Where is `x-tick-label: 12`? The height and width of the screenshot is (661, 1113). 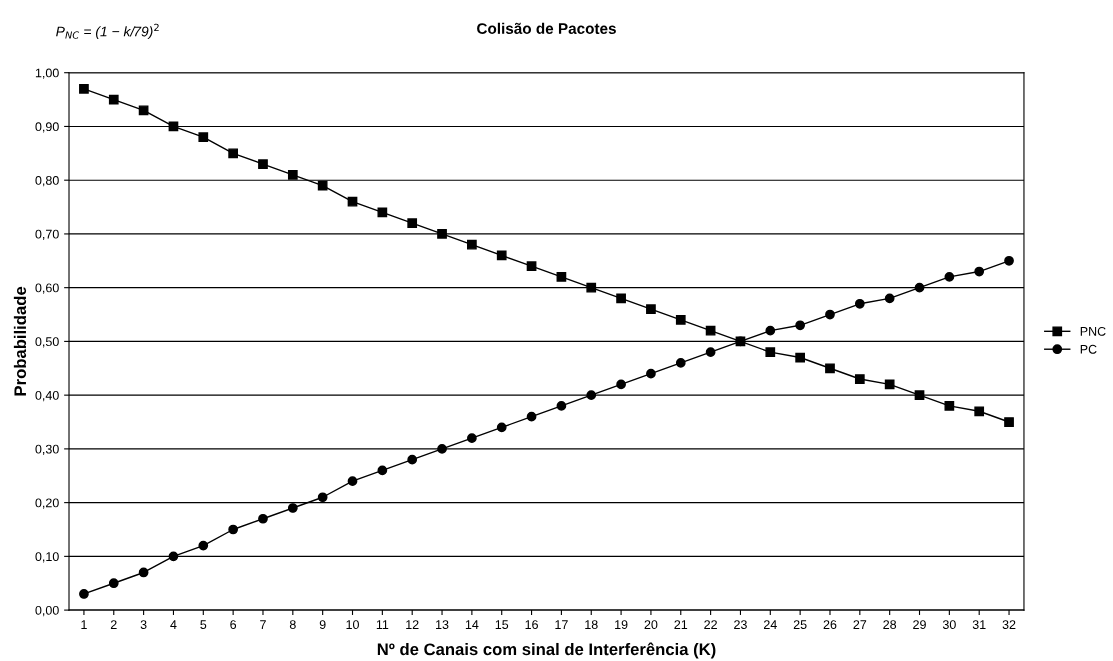 x-tick-label: 12 is located at coordinates (412, 624).